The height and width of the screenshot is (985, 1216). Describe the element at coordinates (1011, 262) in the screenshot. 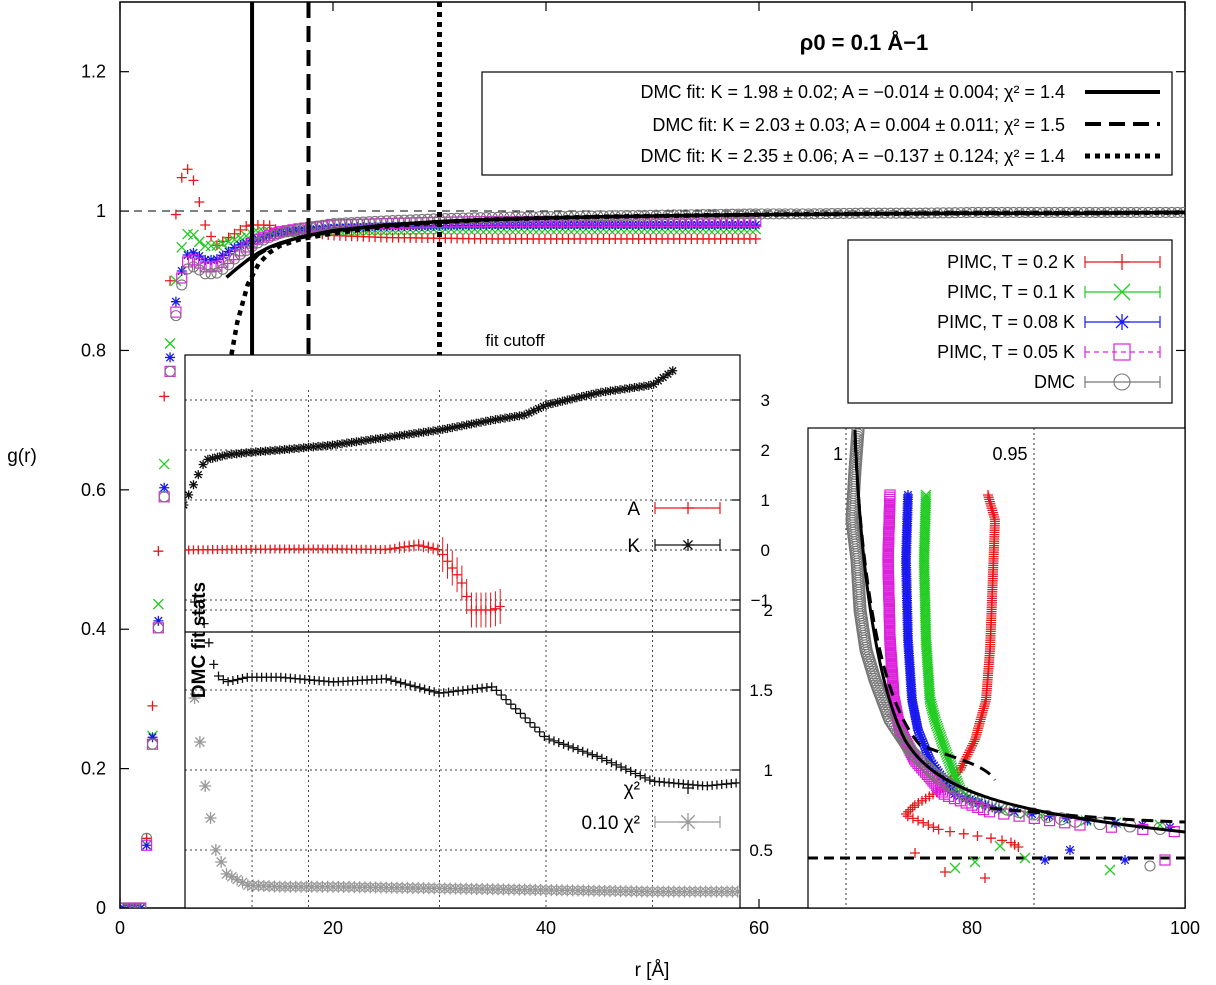

I see `series-legend-label: PIMC, T = 0.2 K` at that location.